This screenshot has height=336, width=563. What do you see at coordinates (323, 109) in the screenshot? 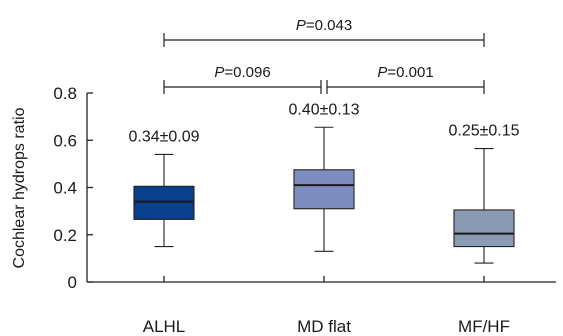
I see `mean-sd-label: 0.40±0.13` at bounding box center [323, 109].